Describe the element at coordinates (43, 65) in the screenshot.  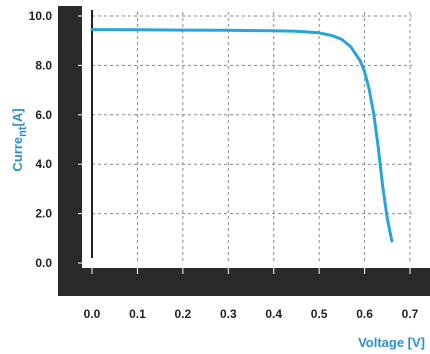
I see `y-tick-label: 8.0` at that location.